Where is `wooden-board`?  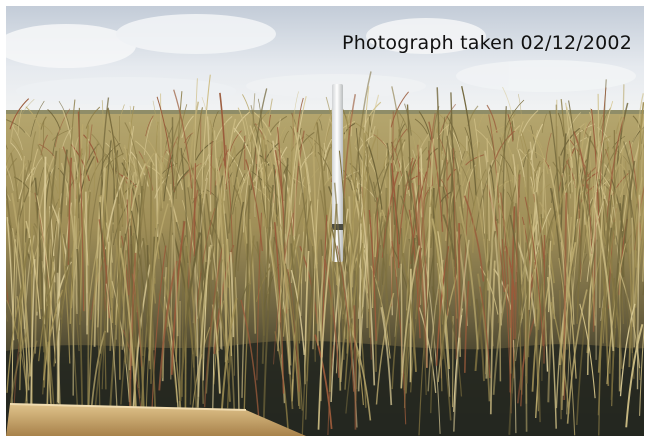
wooden-board is located at coordinates (156, 420).